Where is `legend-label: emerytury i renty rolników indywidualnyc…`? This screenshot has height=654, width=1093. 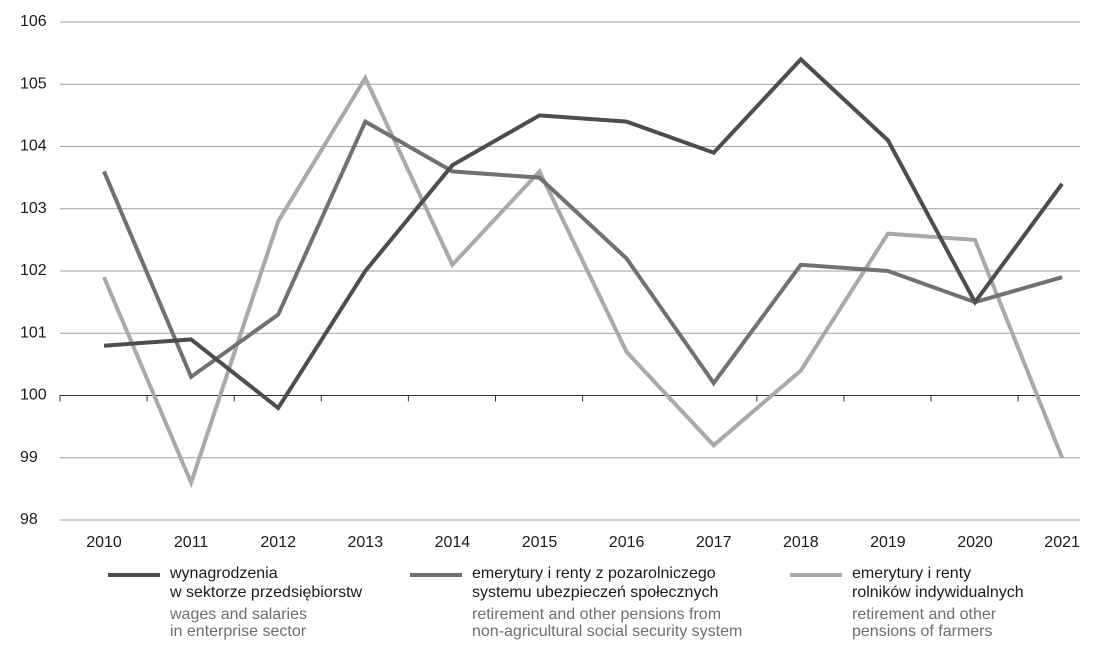 legend-label: emerytury i renty rolników indywidualnyc… is located at coordinates (938, 583).